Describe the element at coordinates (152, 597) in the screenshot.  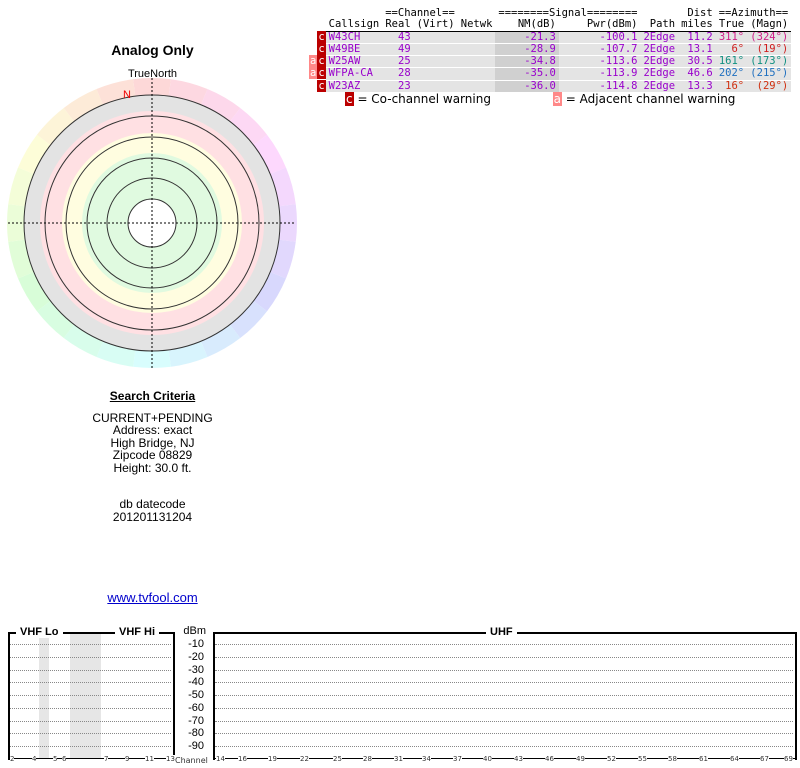
I see `tvfool-link: www.tvfool.com` at that location.